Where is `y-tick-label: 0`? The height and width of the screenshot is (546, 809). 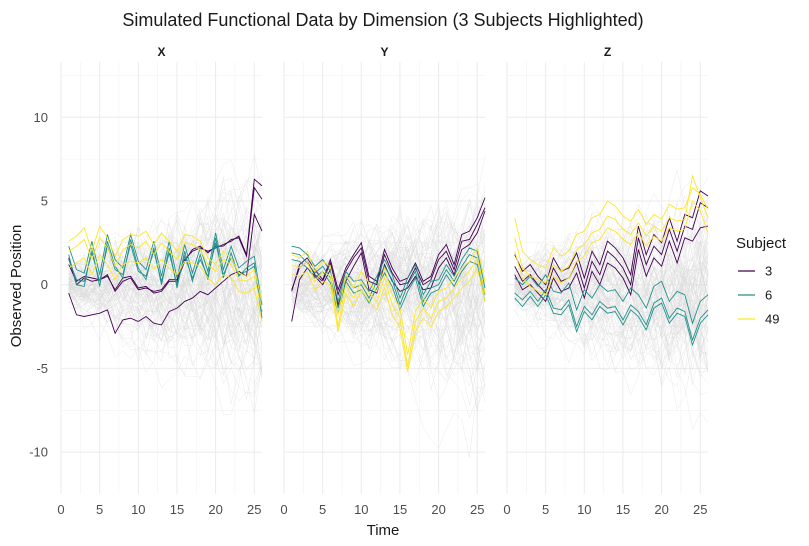
y-tick-label: 0 is located at coordinates (44, 284).